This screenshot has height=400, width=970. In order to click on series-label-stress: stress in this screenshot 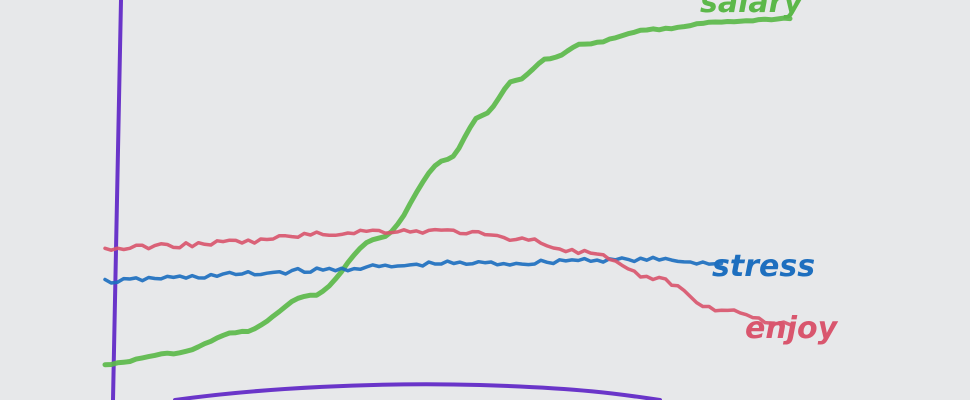, I will do `click(763, 266)`.